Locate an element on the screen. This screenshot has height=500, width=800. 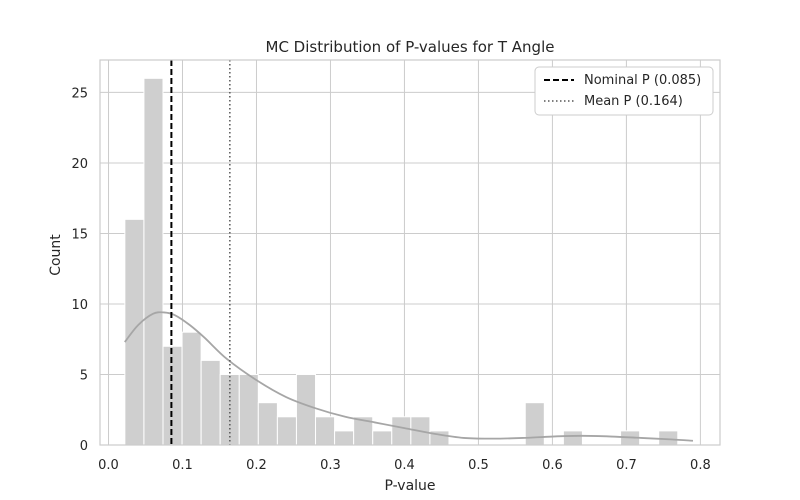
x-tick-label: 0.6 is located at coordinates (552, 465).